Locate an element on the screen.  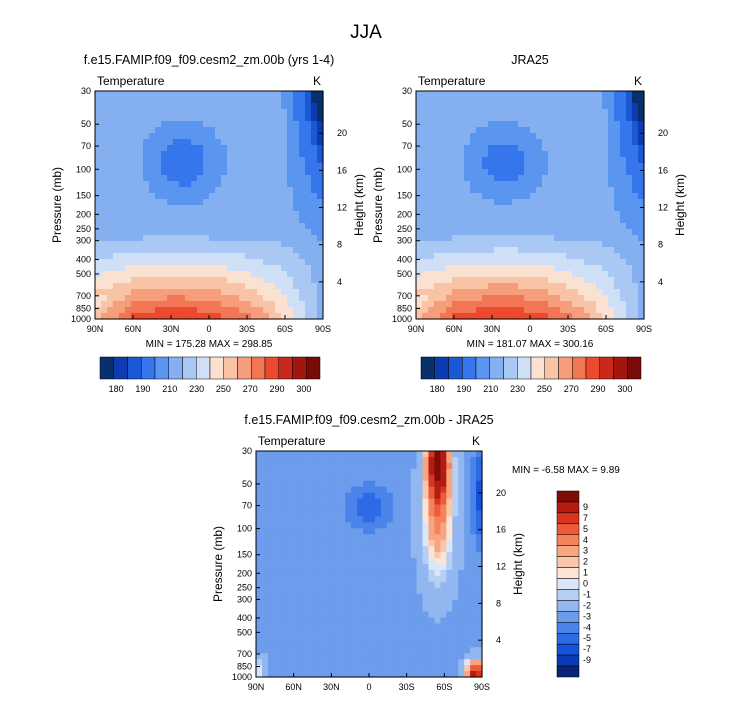
colorbar-swatch is located at coordinates (203, 368).